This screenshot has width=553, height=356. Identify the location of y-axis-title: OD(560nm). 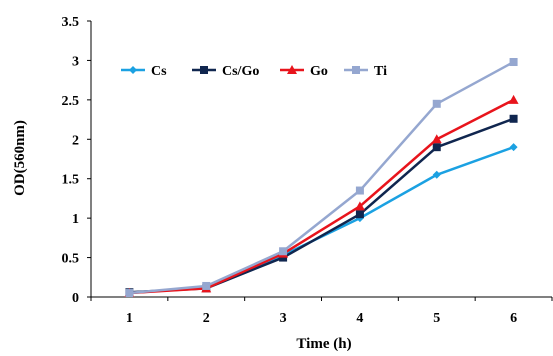
(20, 158).